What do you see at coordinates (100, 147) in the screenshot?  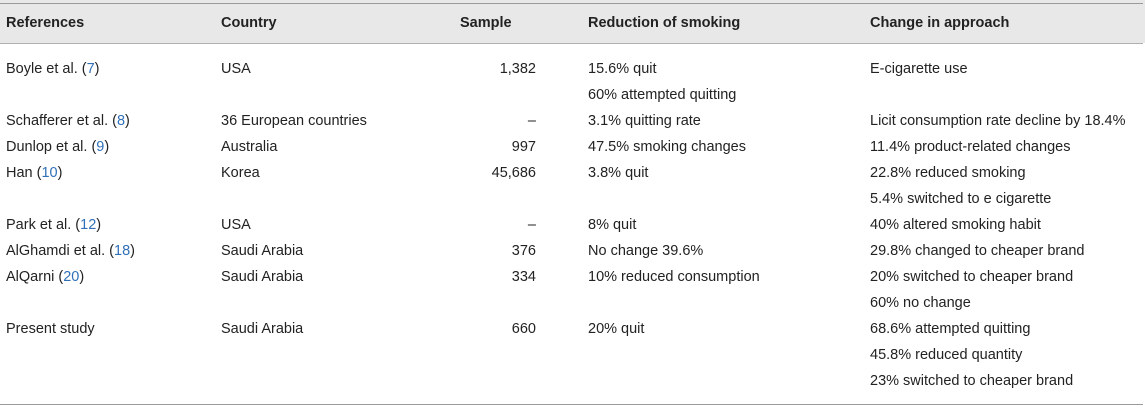 I see `citation-link: 9` at bounding box center [100, 147].